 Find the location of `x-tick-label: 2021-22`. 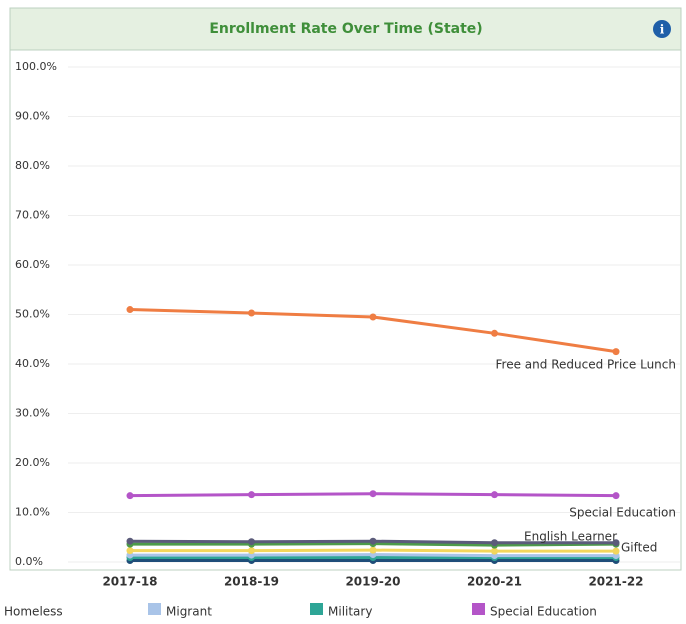

x-tick-label: 2021-22 is located at coordinates (615, 582).